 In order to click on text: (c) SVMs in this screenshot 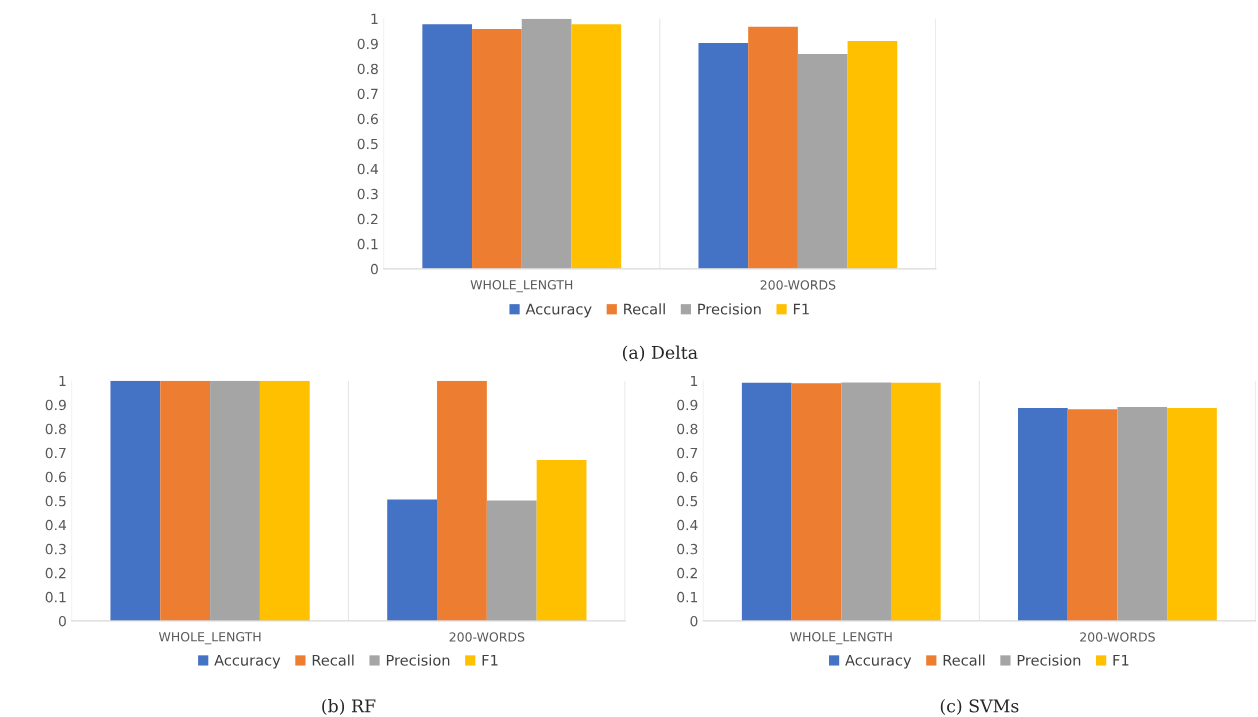, I will do `click(979, 706)`.